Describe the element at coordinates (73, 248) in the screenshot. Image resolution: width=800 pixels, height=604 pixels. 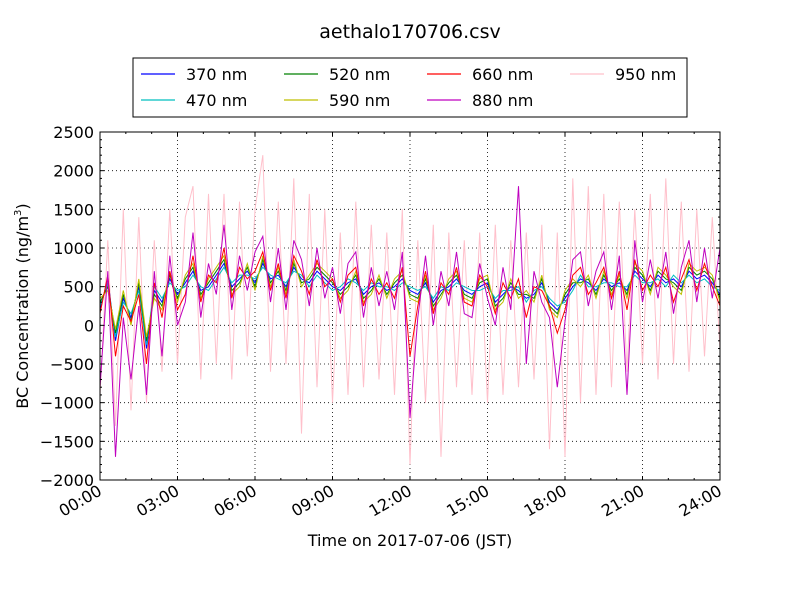
I see `y-tick-label: 1000` at that location.